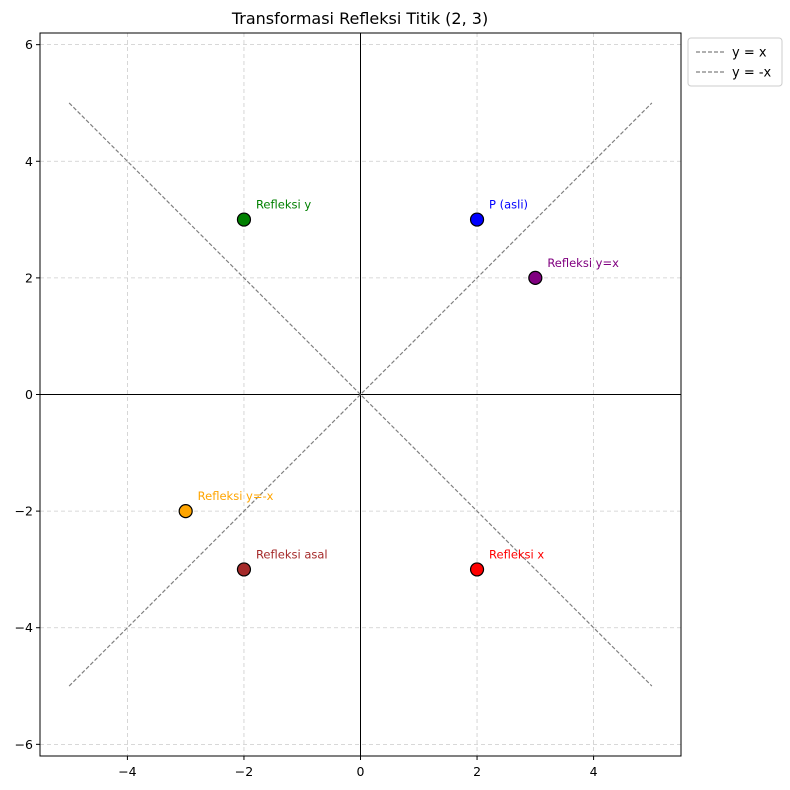  Describe the element at coordinates (752, 73) in the screenshot. I see `legend-entry-label: y = -x` at that location.